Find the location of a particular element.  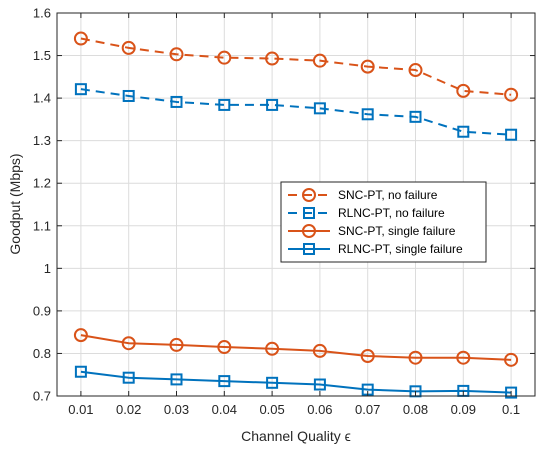

y-tick-label: 1.6 is located at coordinates (42, 13).